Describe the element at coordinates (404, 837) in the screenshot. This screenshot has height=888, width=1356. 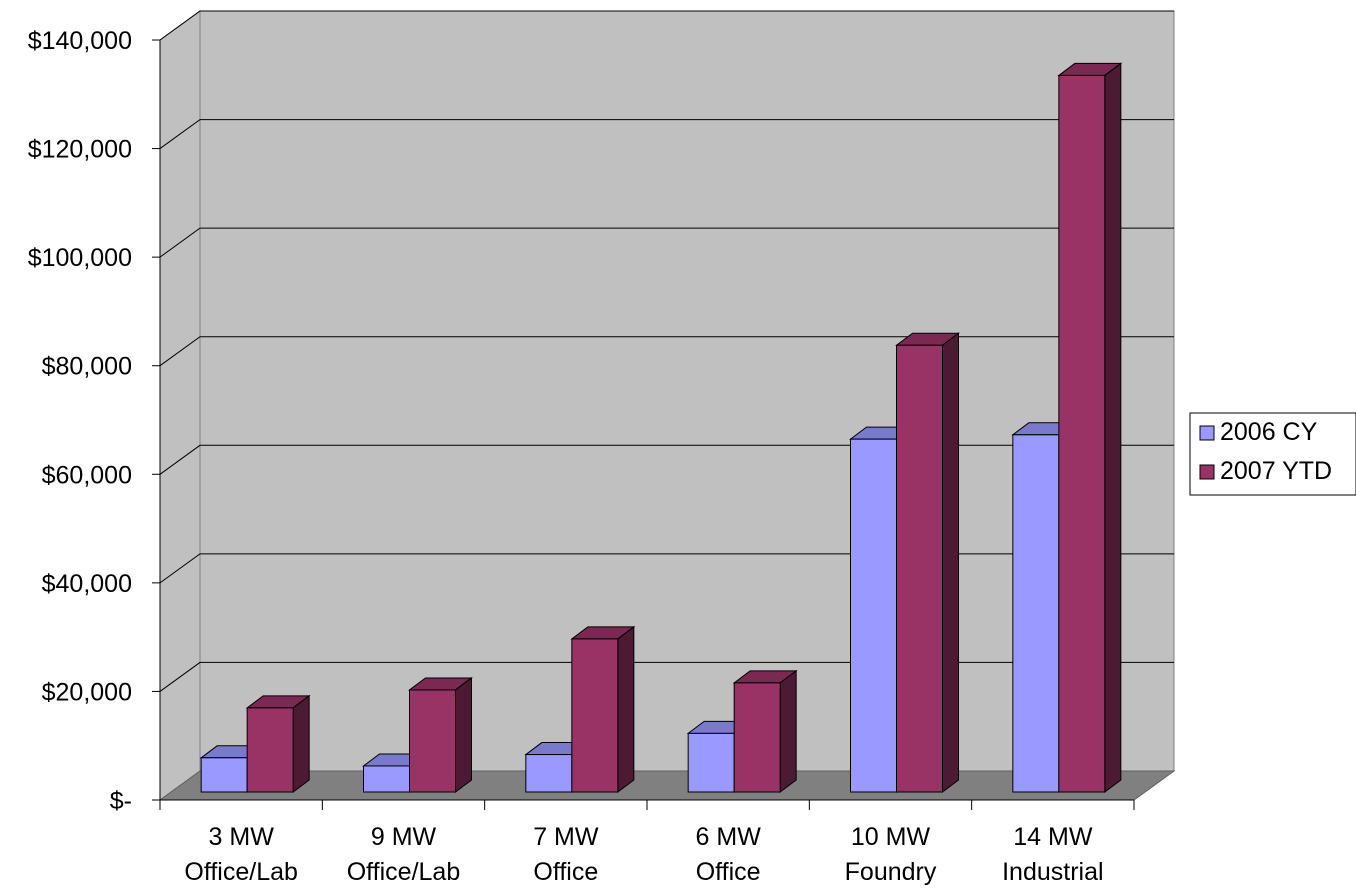
I see `x-tick-label: 9 MW` at that location.